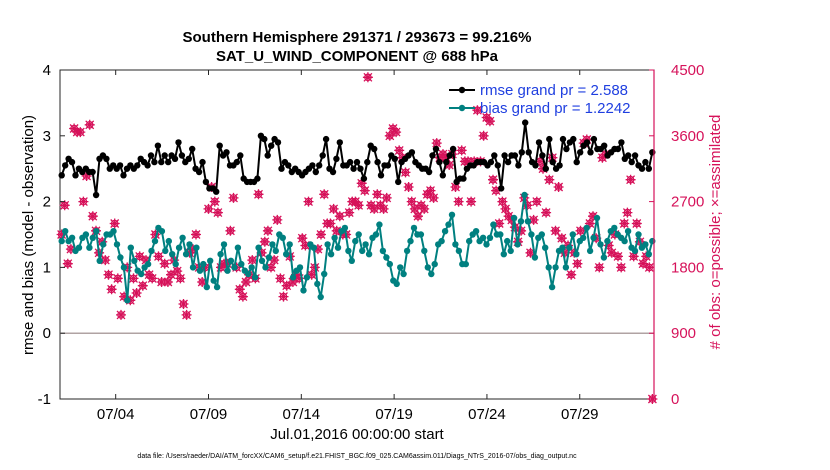  I want to click on chart-subtitle: SAT_U_WIND_COMPONENT @ 688 hPa, so click(357, 56).